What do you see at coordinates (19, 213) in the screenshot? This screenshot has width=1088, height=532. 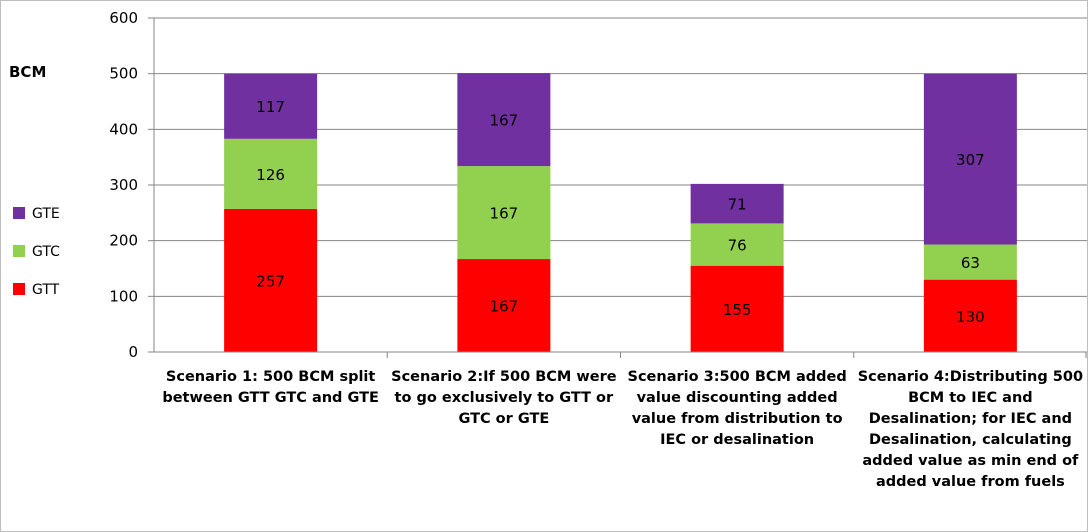 I see `legend-swatch-gte` at bounding box center [19, 213].